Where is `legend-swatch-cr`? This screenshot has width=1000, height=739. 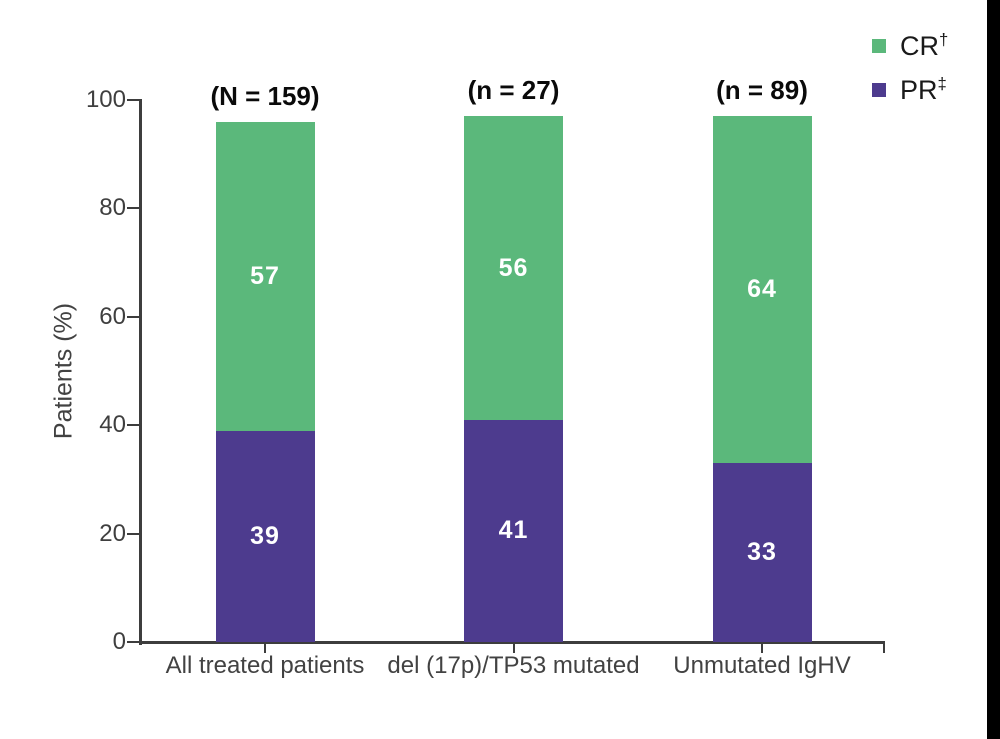 legend-swatch-cr is located at coordinates (879, 46).